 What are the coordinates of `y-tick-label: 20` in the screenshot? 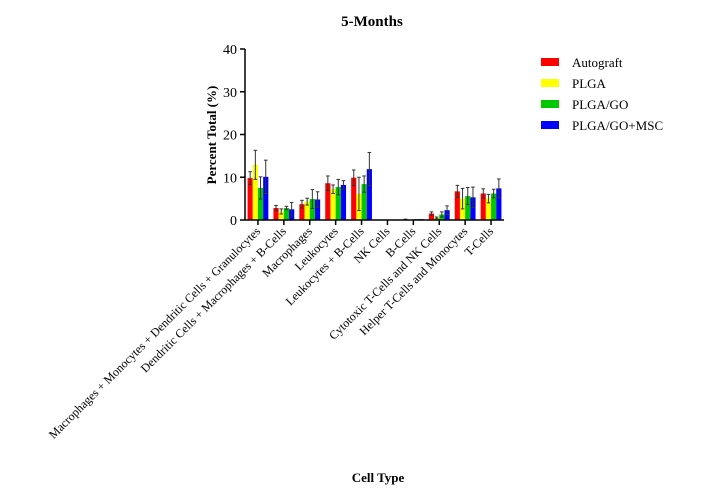 It's located at (230, 136).